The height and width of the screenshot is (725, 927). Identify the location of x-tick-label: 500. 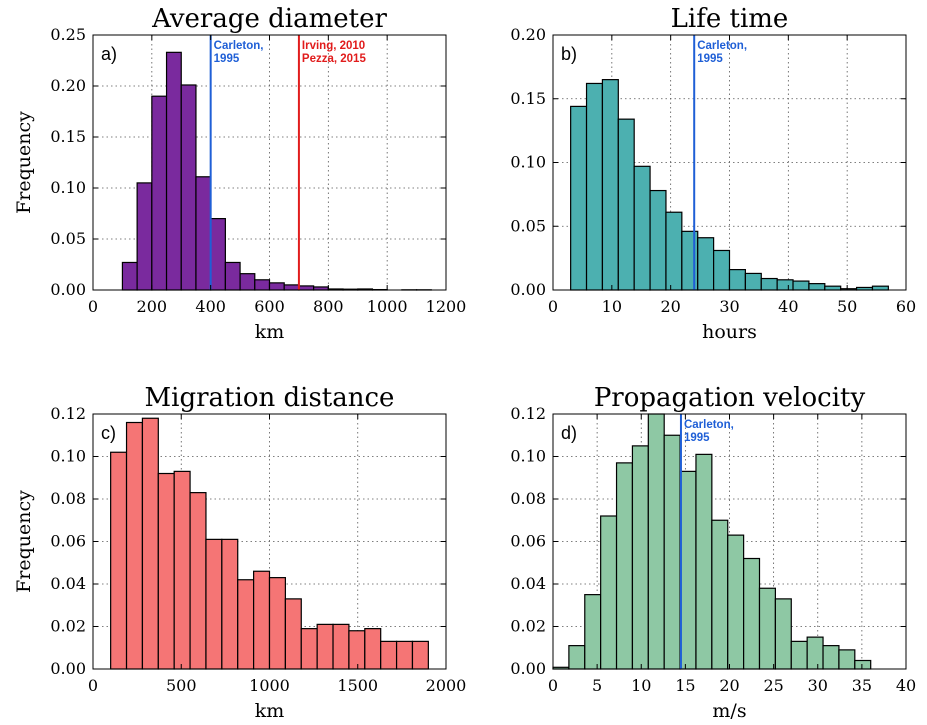
(181, 685).